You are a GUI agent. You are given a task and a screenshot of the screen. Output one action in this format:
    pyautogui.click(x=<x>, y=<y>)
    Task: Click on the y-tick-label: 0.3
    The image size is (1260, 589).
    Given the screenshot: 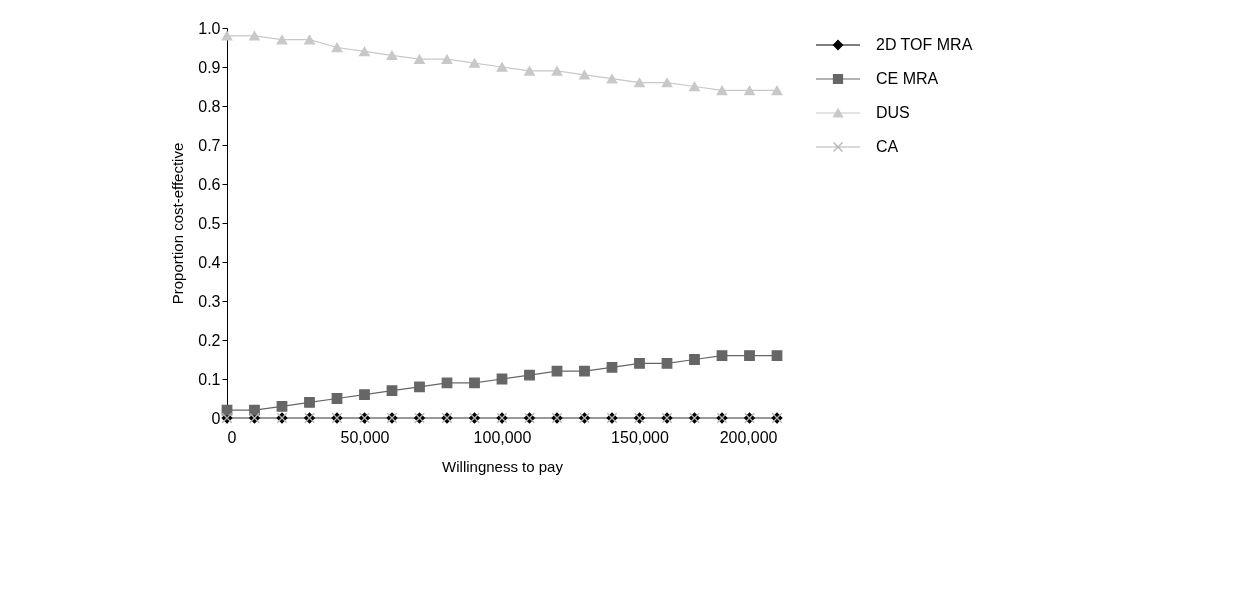 What is the action you would take?
    pyautogui.click(x=209, y=301)
    